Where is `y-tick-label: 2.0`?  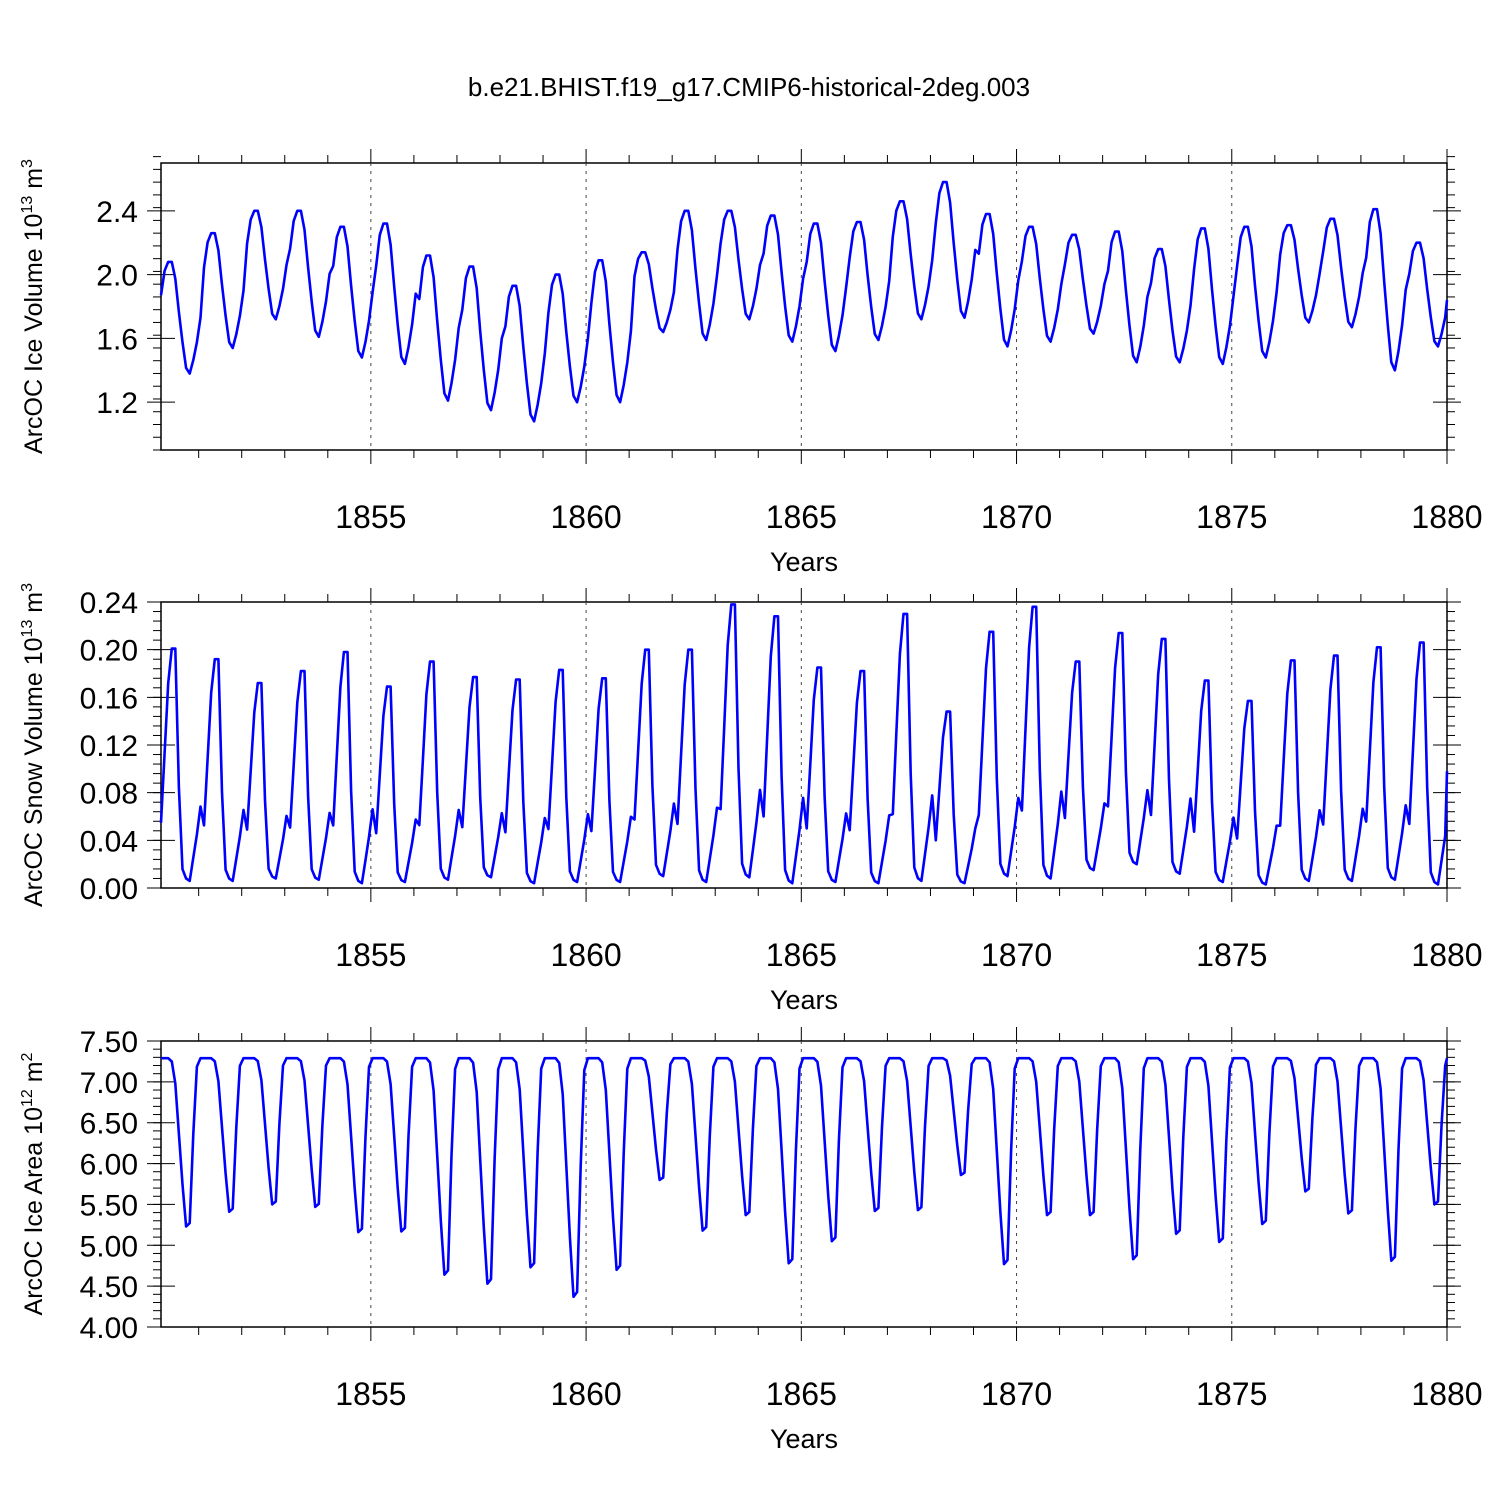
y-tick-label: 2.0 is located at coordinates (117, 276).